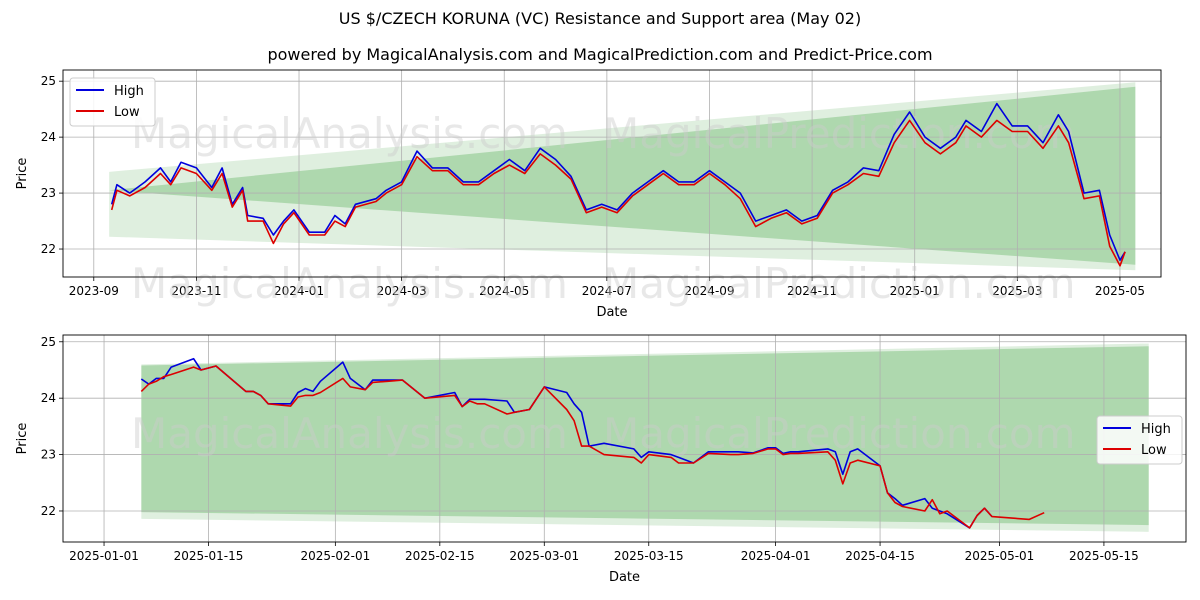 This screenshot has width=1200, height=600. I want to click on x-tick-label: 2025-02-15, so click(440, 556).